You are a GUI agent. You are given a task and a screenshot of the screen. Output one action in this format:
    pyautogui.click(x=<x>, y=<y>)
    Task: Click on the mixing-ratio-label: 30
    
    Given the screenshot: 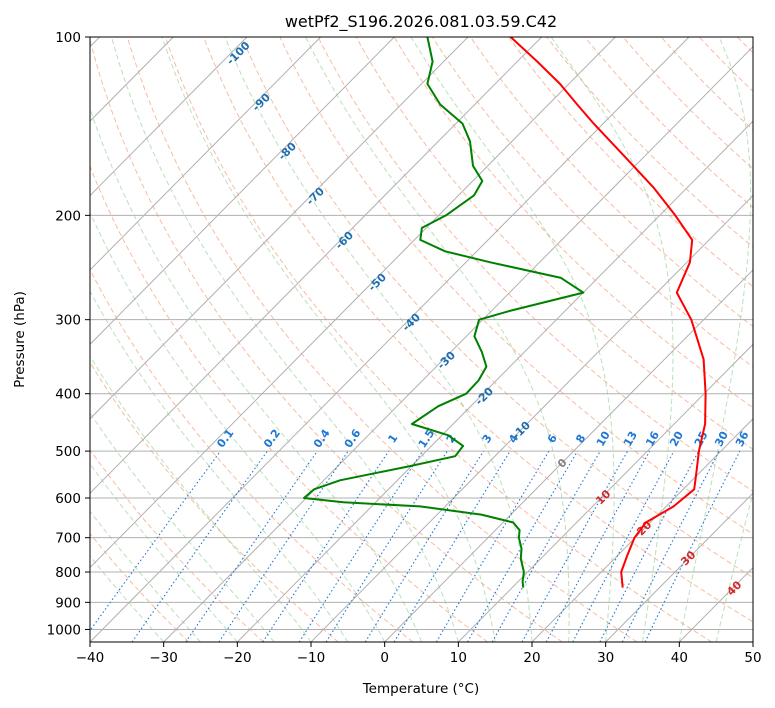 What is the action you would take?
    pyautogui.click(x=721, y=439)
    